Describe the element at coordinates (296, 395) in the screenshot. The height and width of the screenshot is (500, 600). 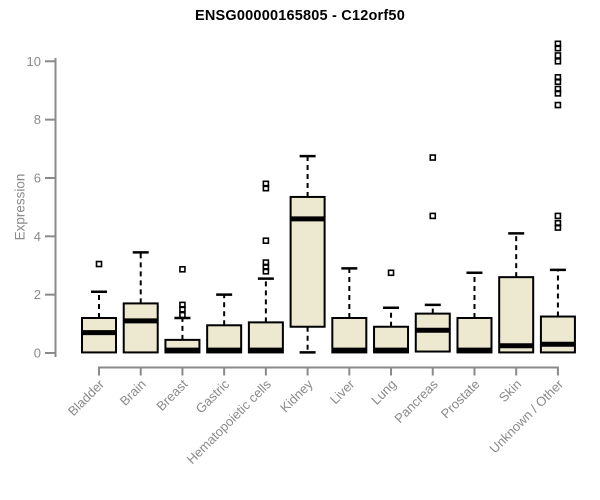
I see `x-tick-label: Kidney` at that location.